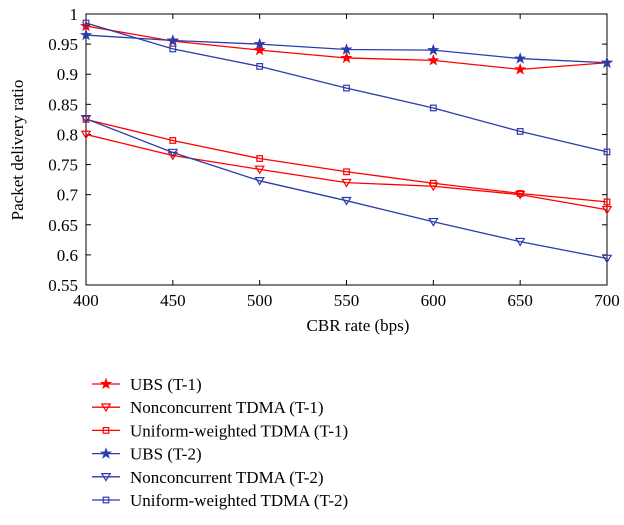 The width and height of the screenshot is (624, 525). Describe the element at coordinates (63, 225) in the screenshot. I see `y-tick-label: 0.65` at that location.